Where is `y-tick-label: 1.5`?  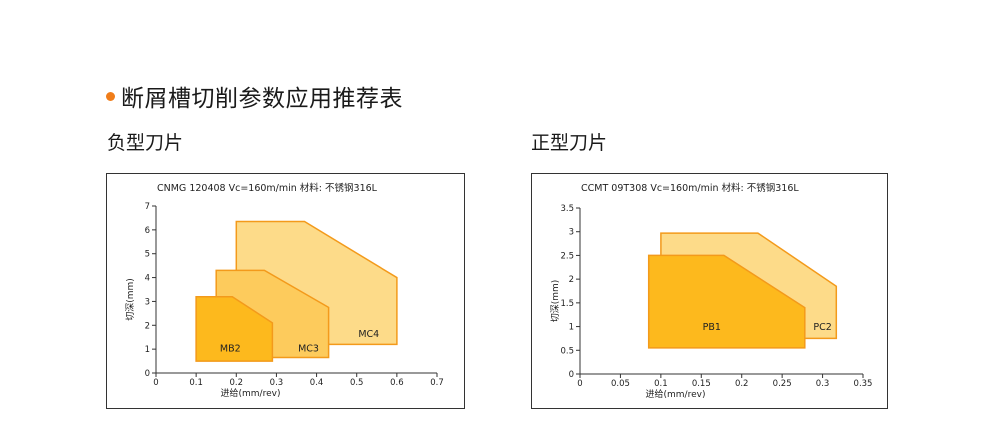 y-tick-label: 1.5 is located at coordinates (567, 304).